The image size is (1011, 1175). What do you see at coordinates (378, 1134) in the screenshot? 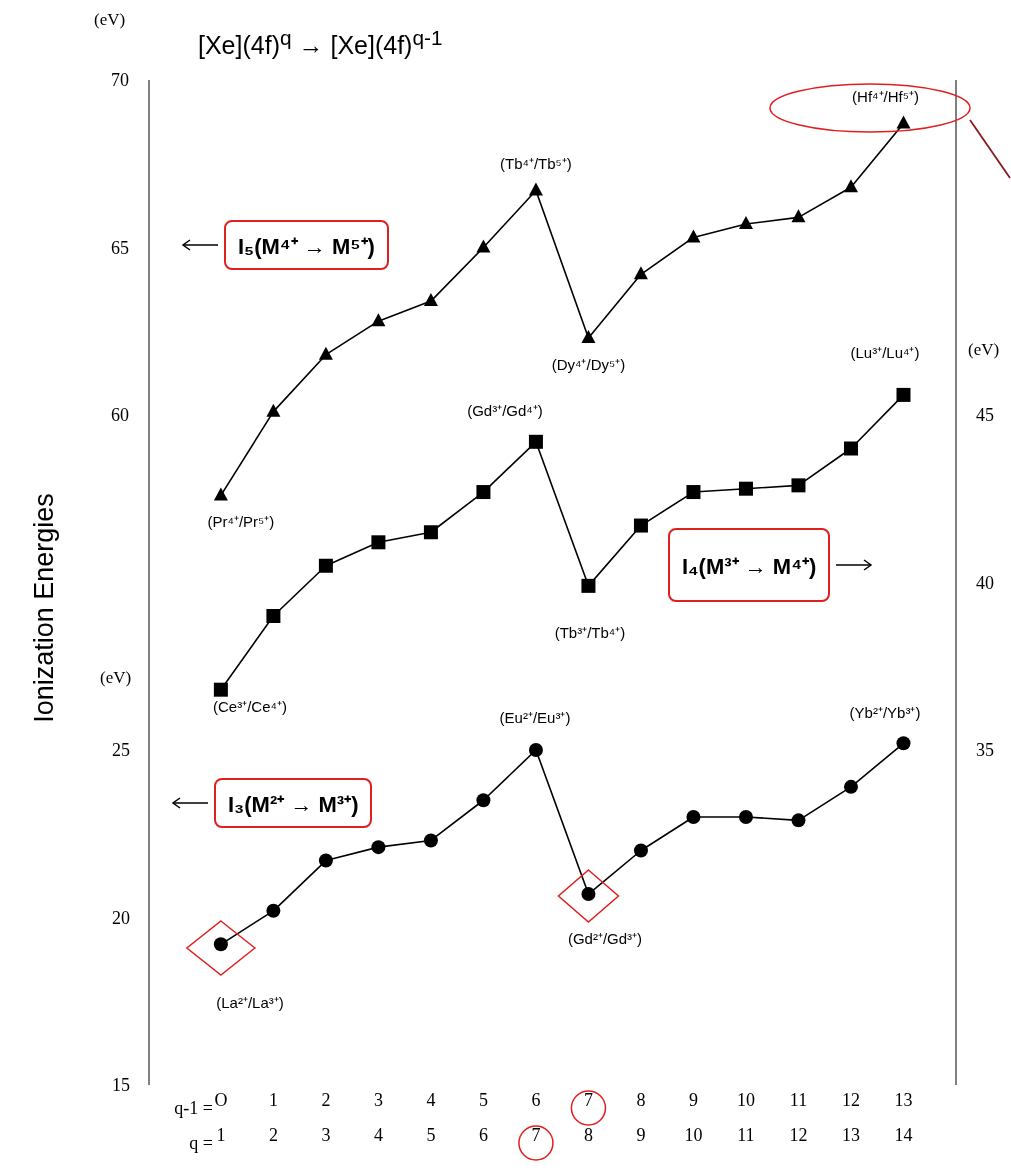
I see `x-tick-label: 4` at bounding box center [378, 1134].